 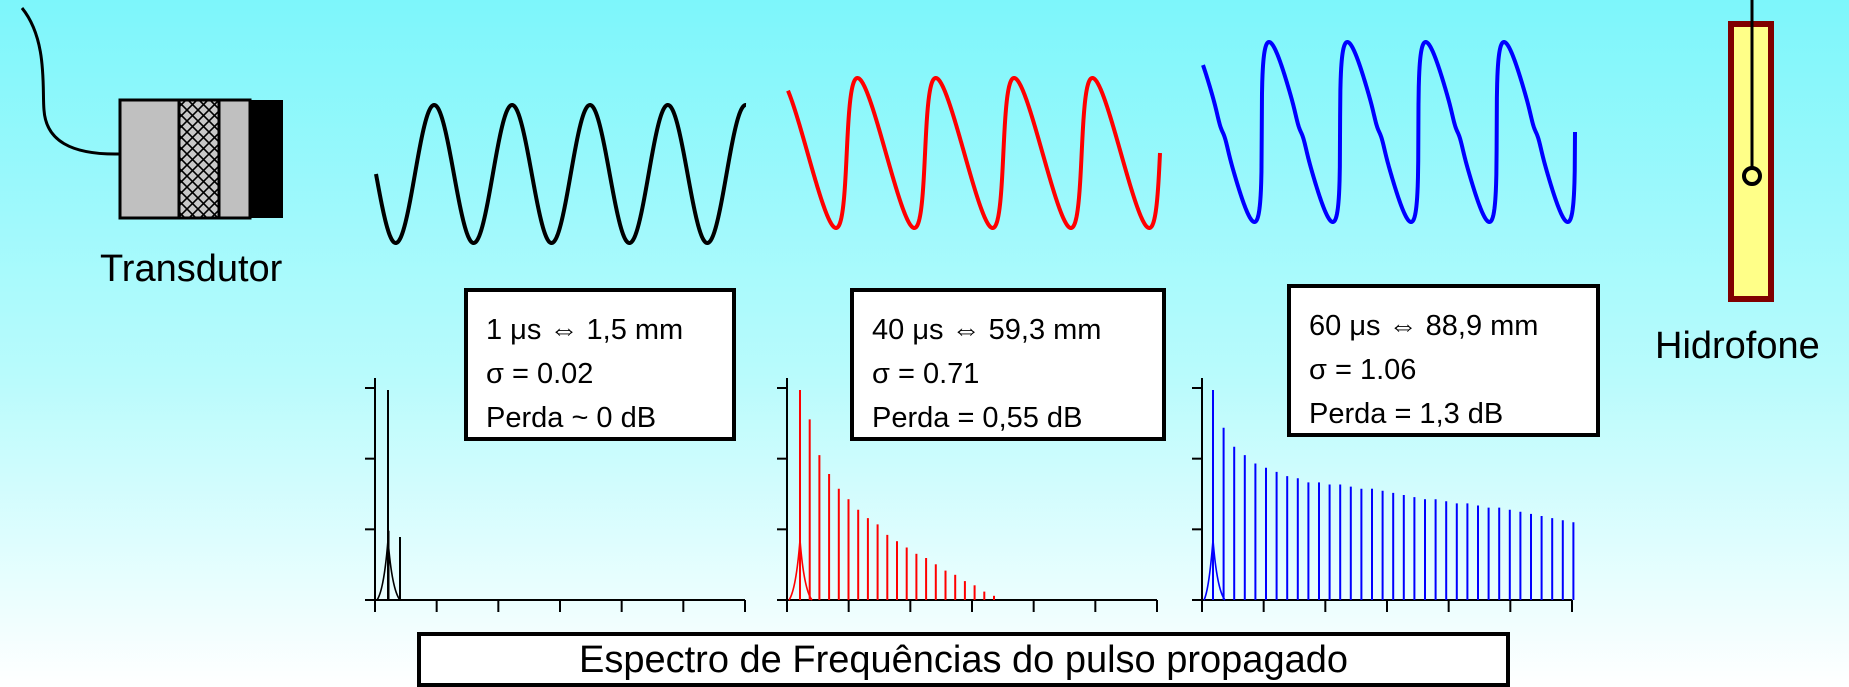 What do you see at coordinates (70, 81) in the screenshot?
I see `transducer-cable` at bounding box center [70, 81].